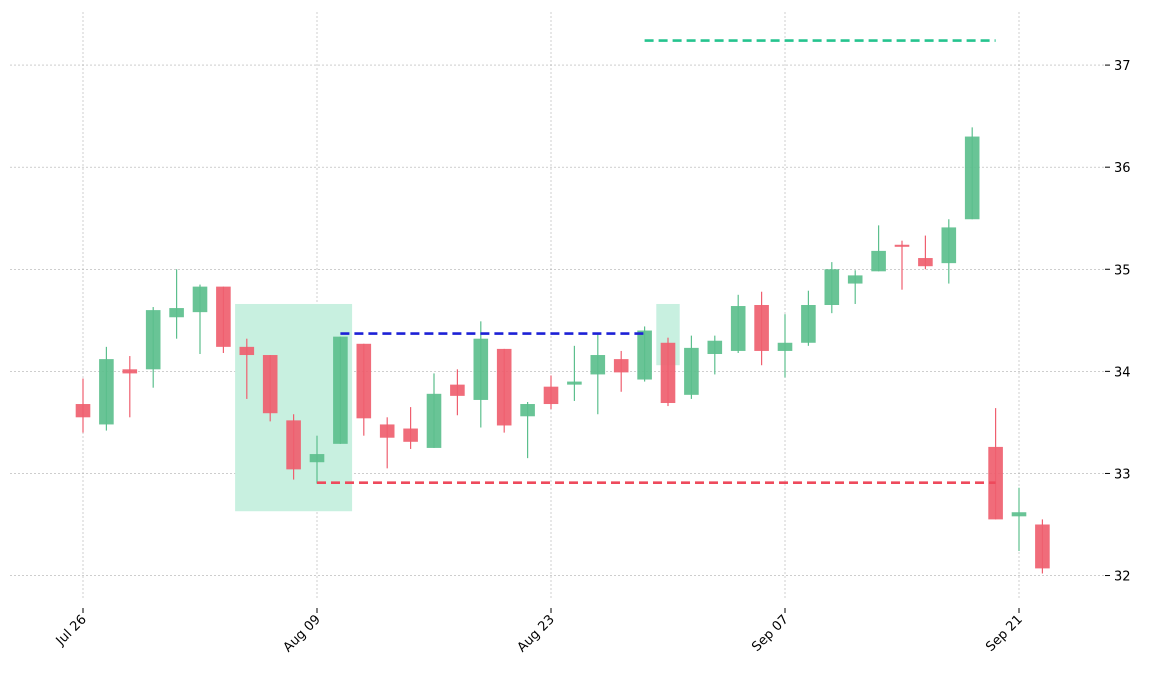 This screenshot has width=1157, height=678. What do you see at coordinates (302, 633) in the screenshot?
I see `x-tick-label: Aug 09` at bounding box center [302, 633].